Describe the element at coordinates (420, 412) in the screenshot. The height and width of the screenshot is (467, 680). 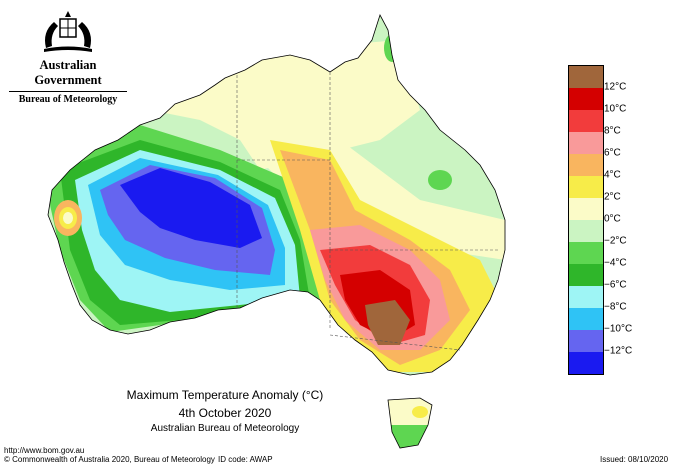
I see `anomaly-zone-tasmania` at that location.